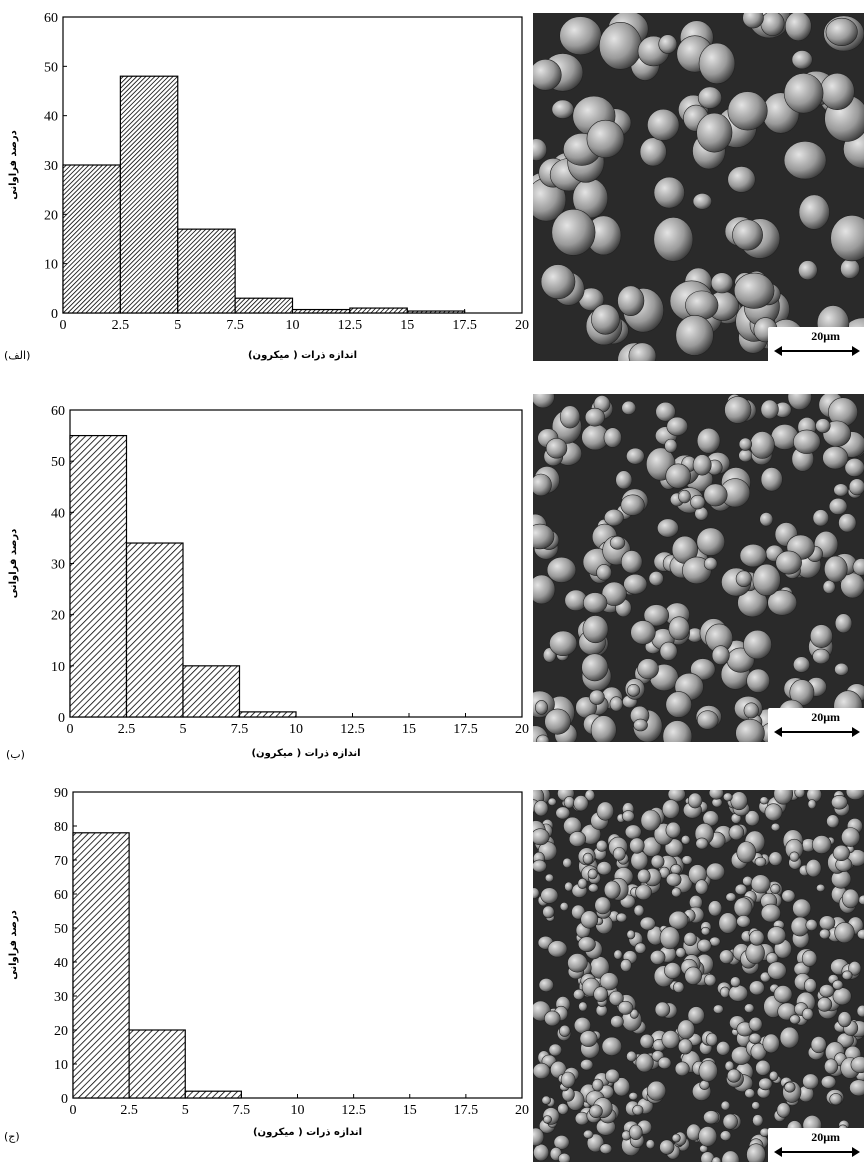 The image size is (864, 1162). What do you see at coordinates (51, 18) in the screenshot?
I see `y-tick-label: 60` at bounding box center [51, 18].